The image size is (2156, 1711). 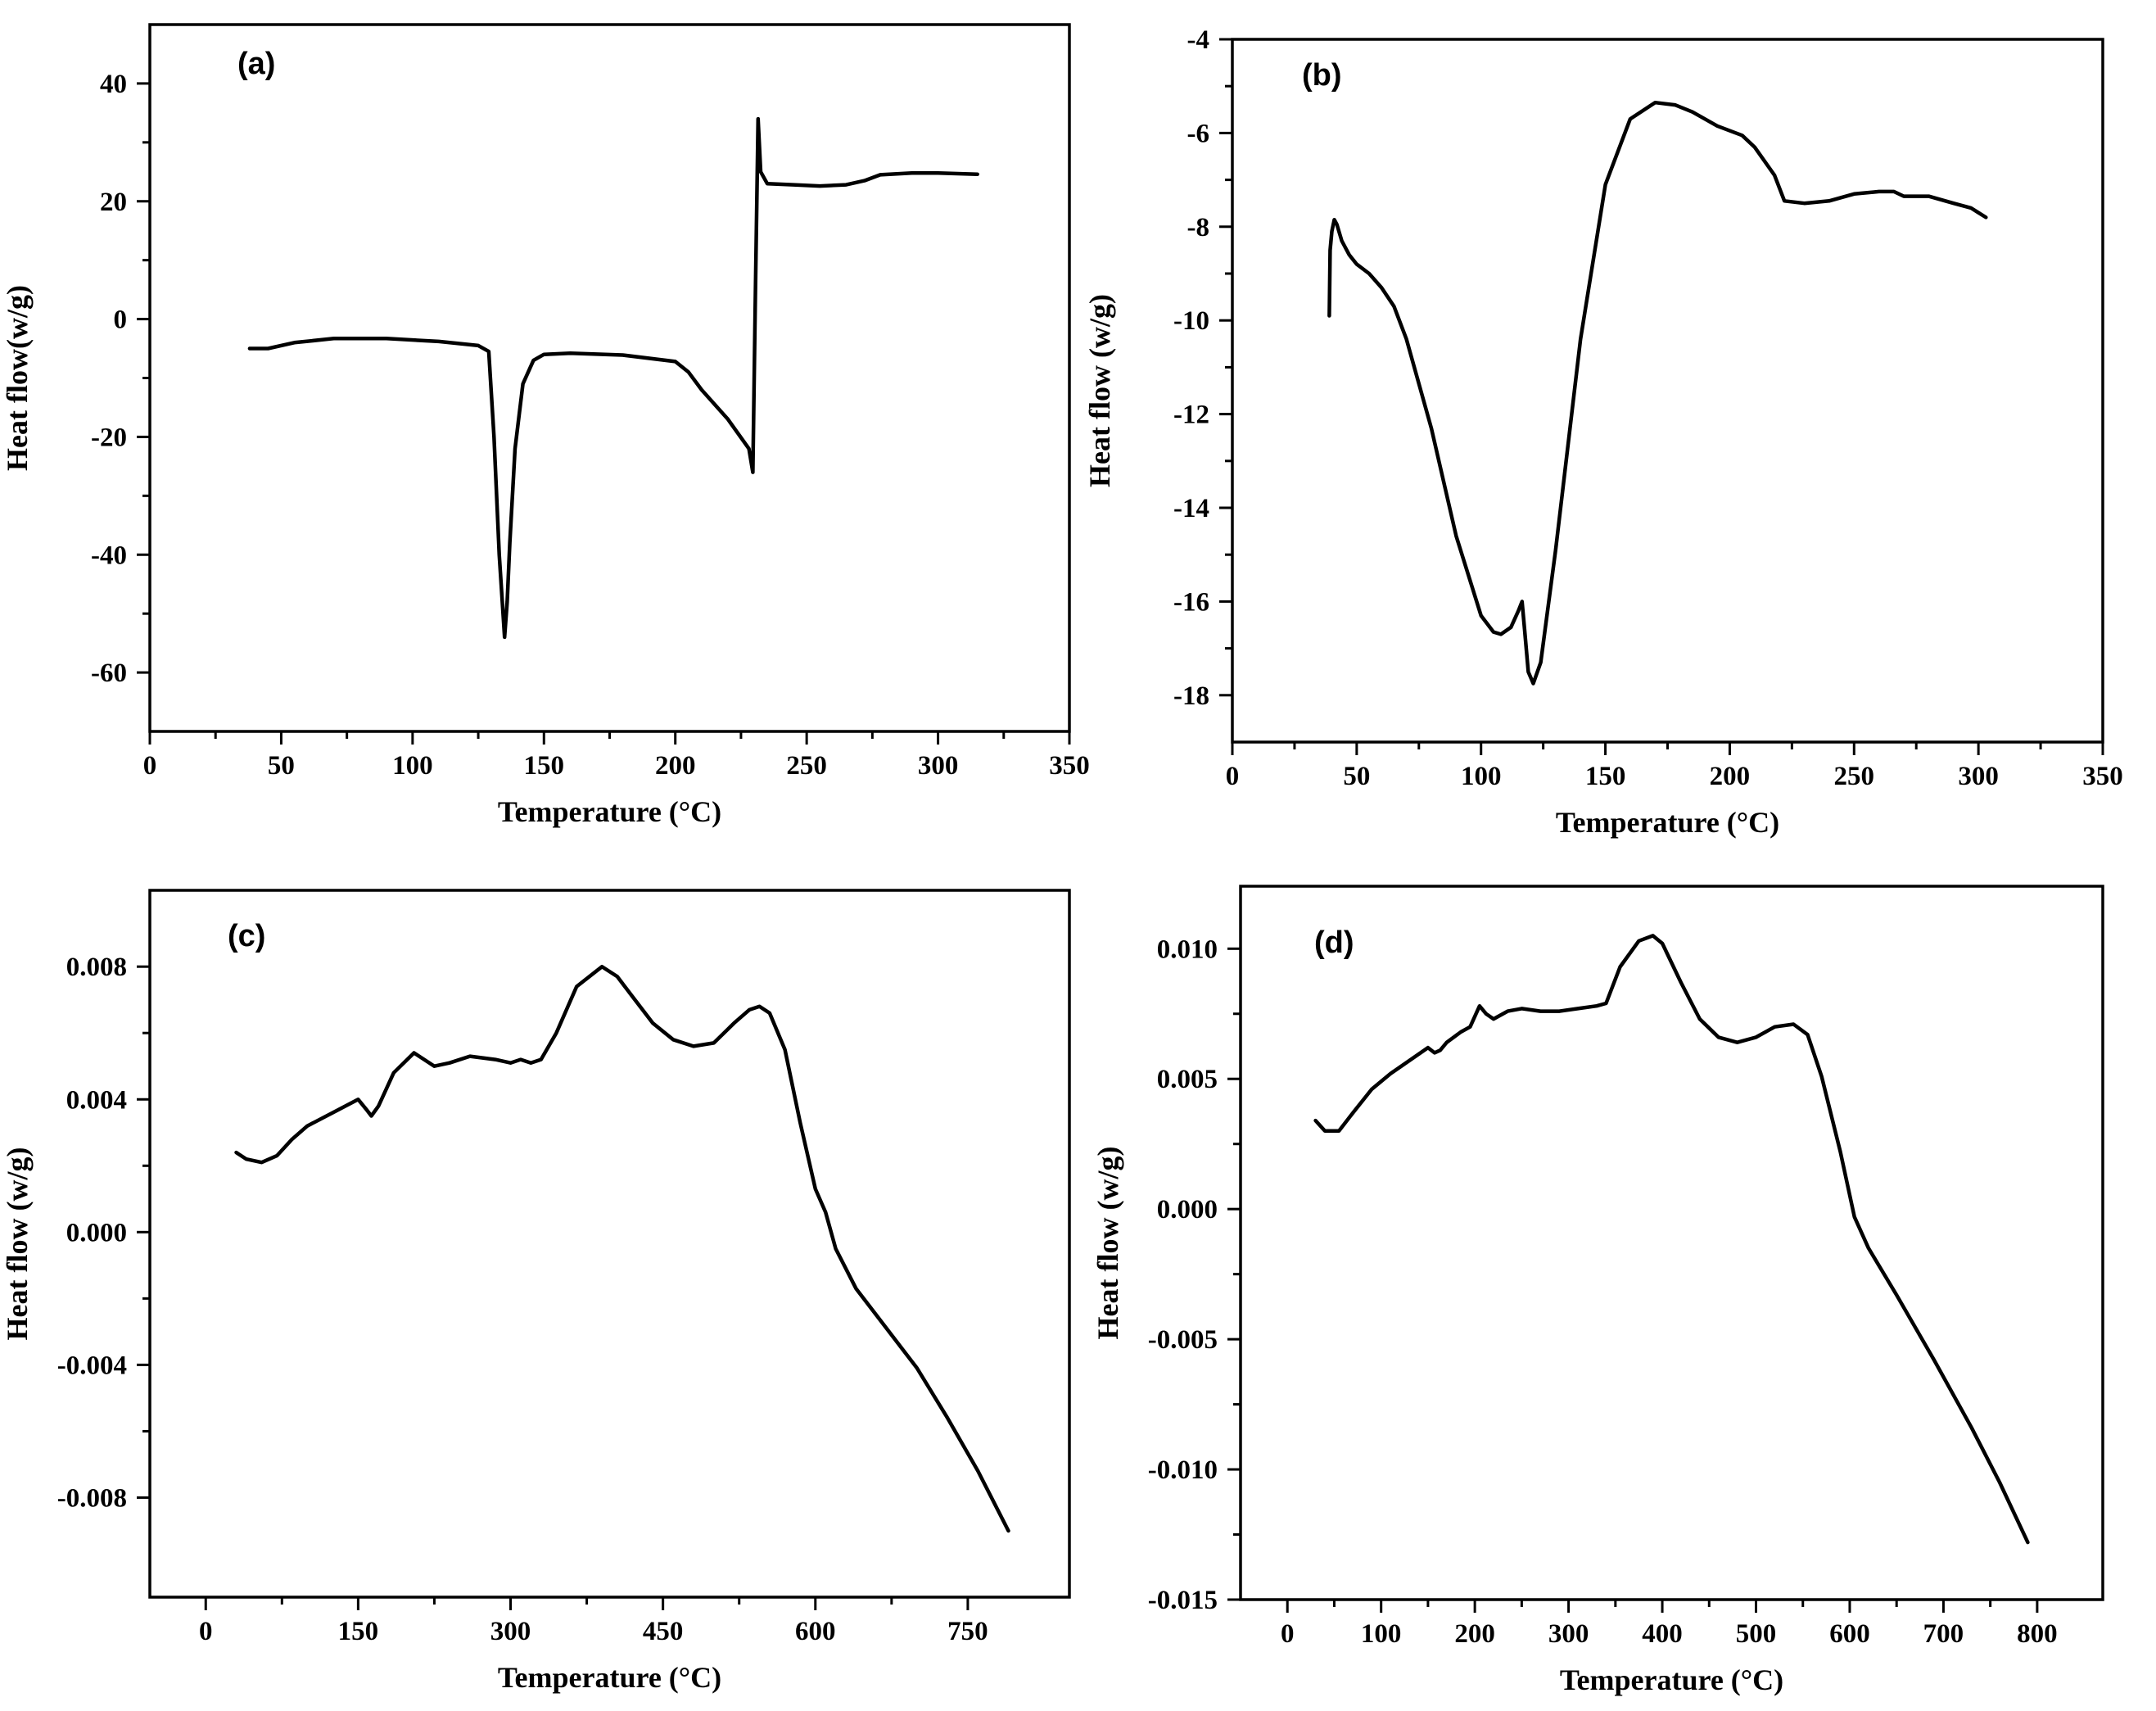 I want to click on x-tick-label: 500, so click(x=1756, y=1634).